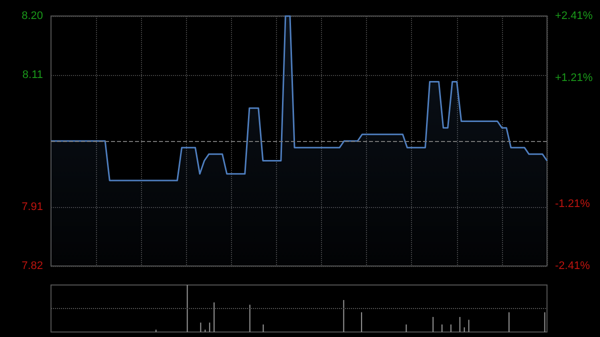 The width and height of the screenshot is (600, 337). Describe the element at coordinates (32, 266) in the screenshot. I see `y-tick-label: 7.82` at that location.